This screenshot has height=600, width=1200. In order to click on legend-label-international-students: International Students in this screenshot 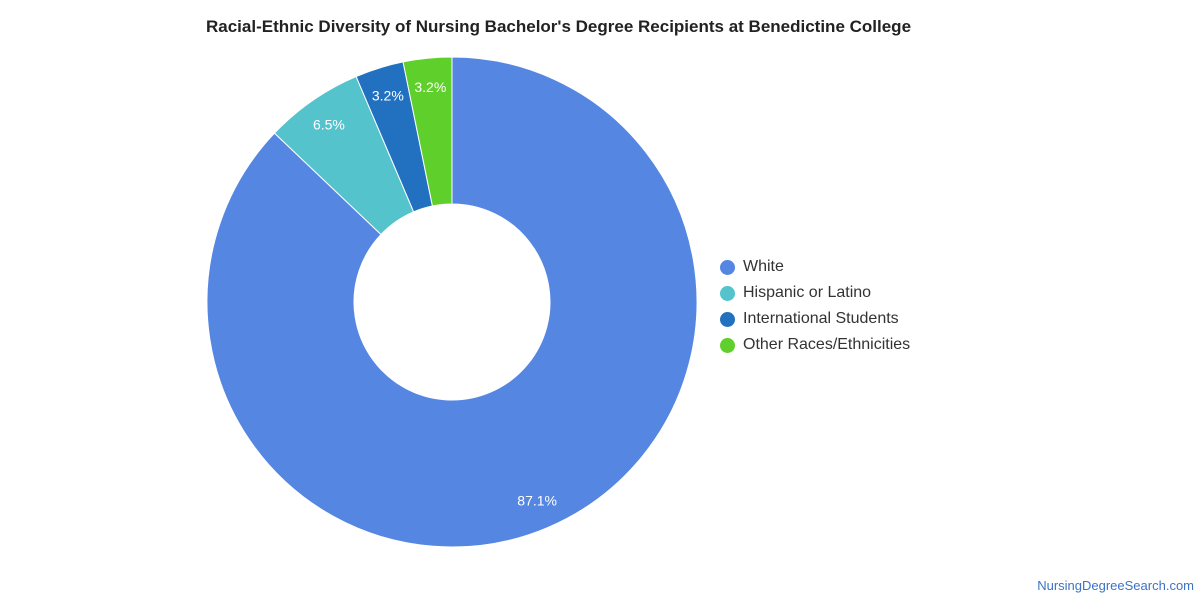, I will do `click(821, 318)`.